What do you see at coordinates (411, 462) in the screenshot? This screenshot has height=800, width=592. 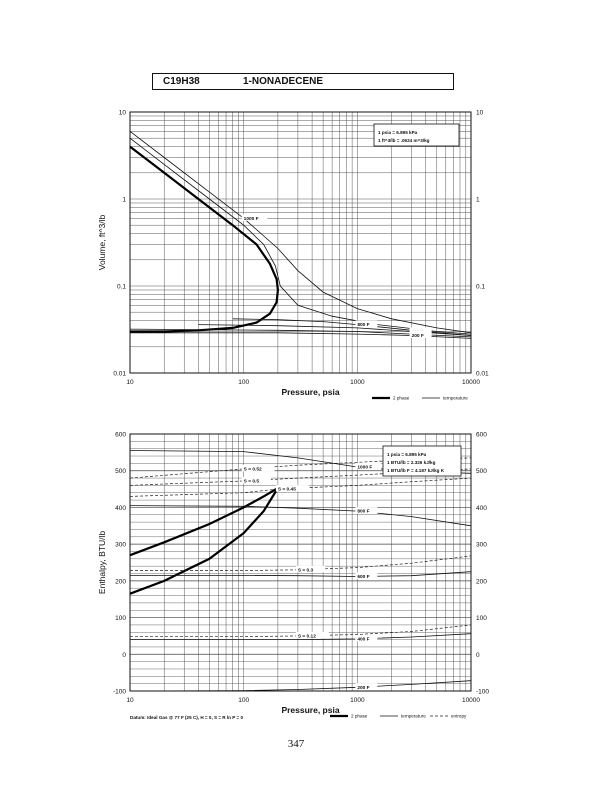 I see `conversion-line: 1 BTU/lb = 2.326 kJ/kg` at bounding box center [411, 462].